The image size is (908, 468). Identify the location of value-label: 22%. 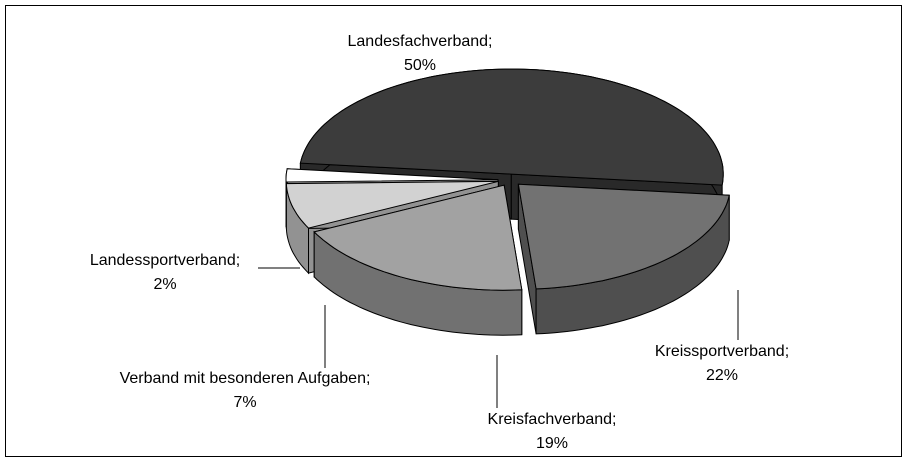
(722, 375).